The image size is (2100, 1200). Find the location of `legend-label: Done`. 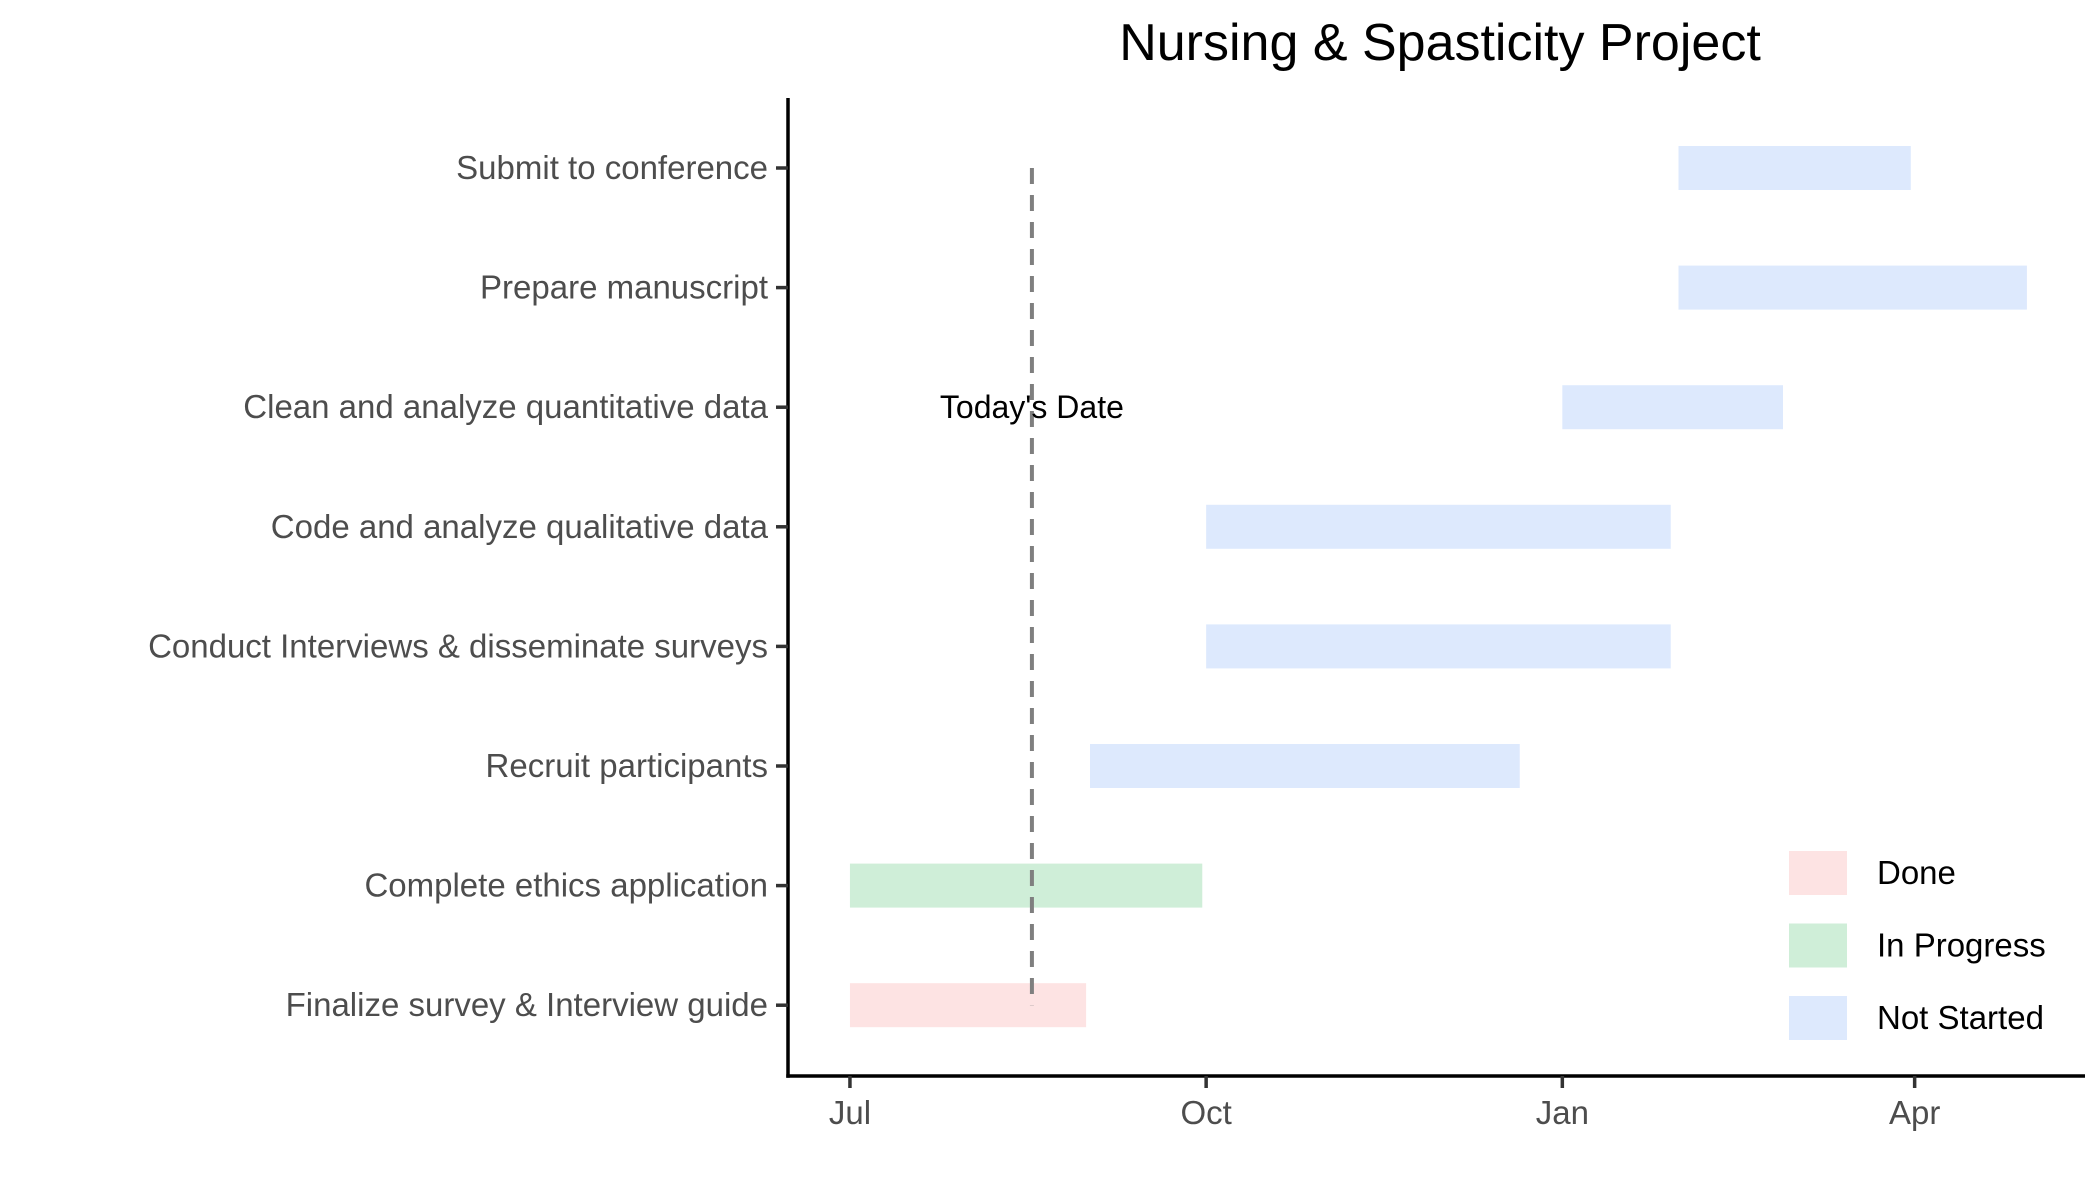

legend-label: Done is located at coordinates (1916, 872).